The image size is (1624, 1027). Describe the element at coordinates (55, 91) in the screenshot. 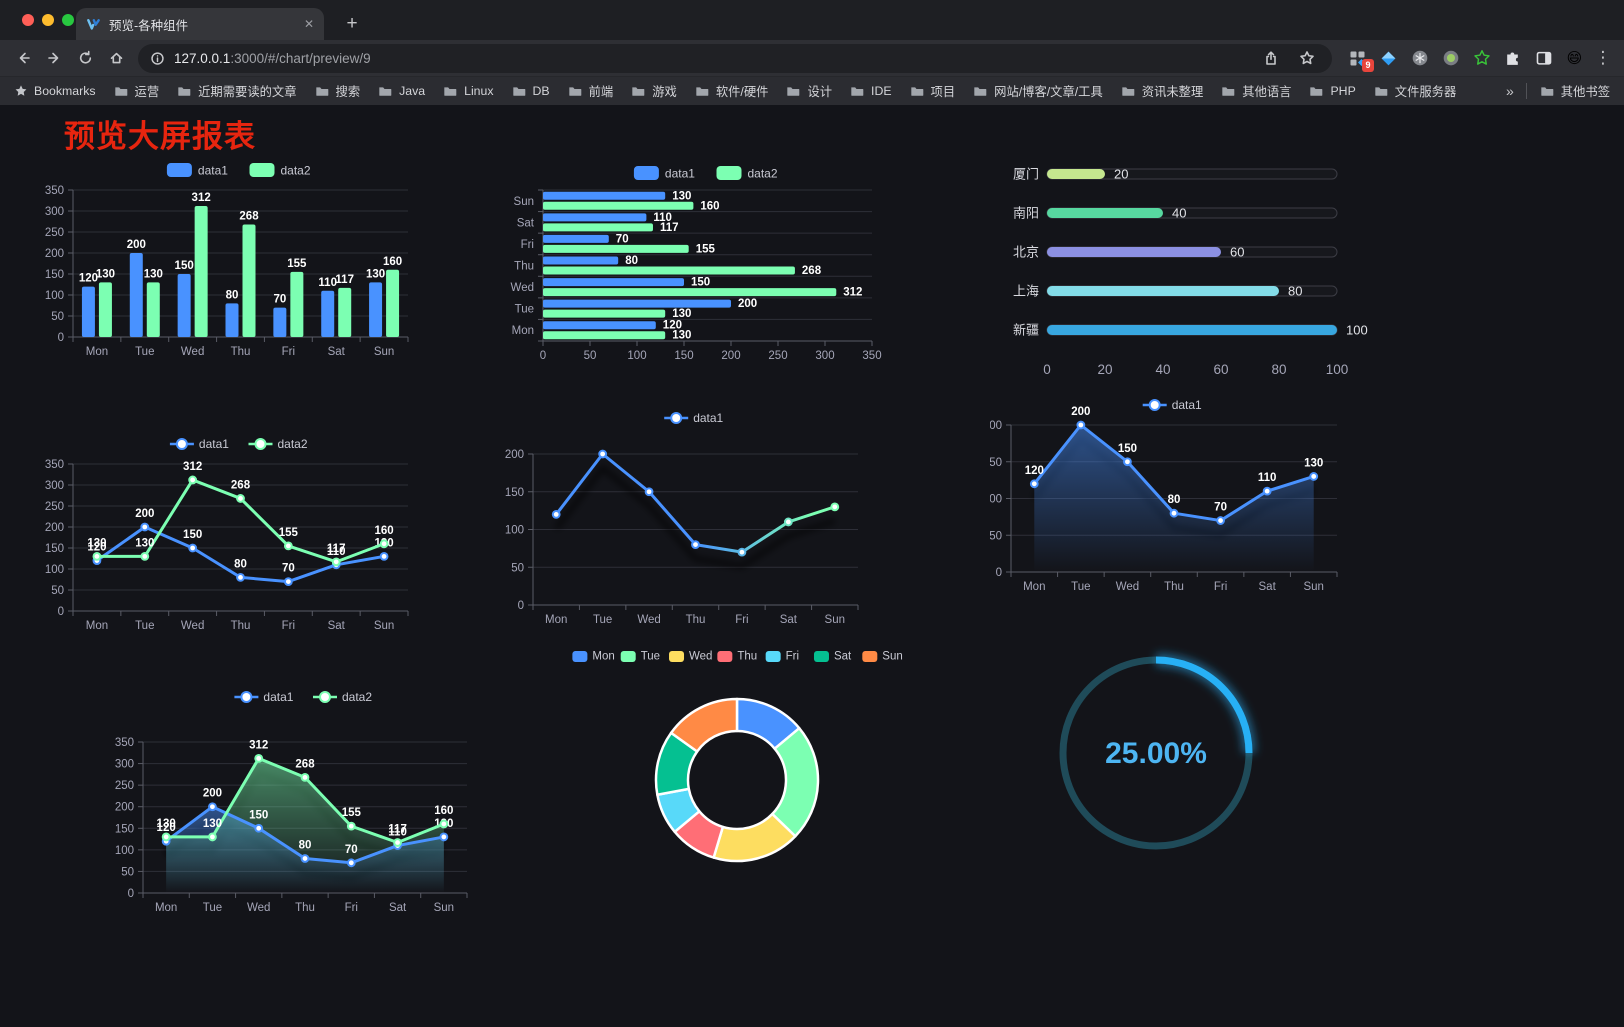

I see `bookmarks-root-item: Bookmarks` at that location.